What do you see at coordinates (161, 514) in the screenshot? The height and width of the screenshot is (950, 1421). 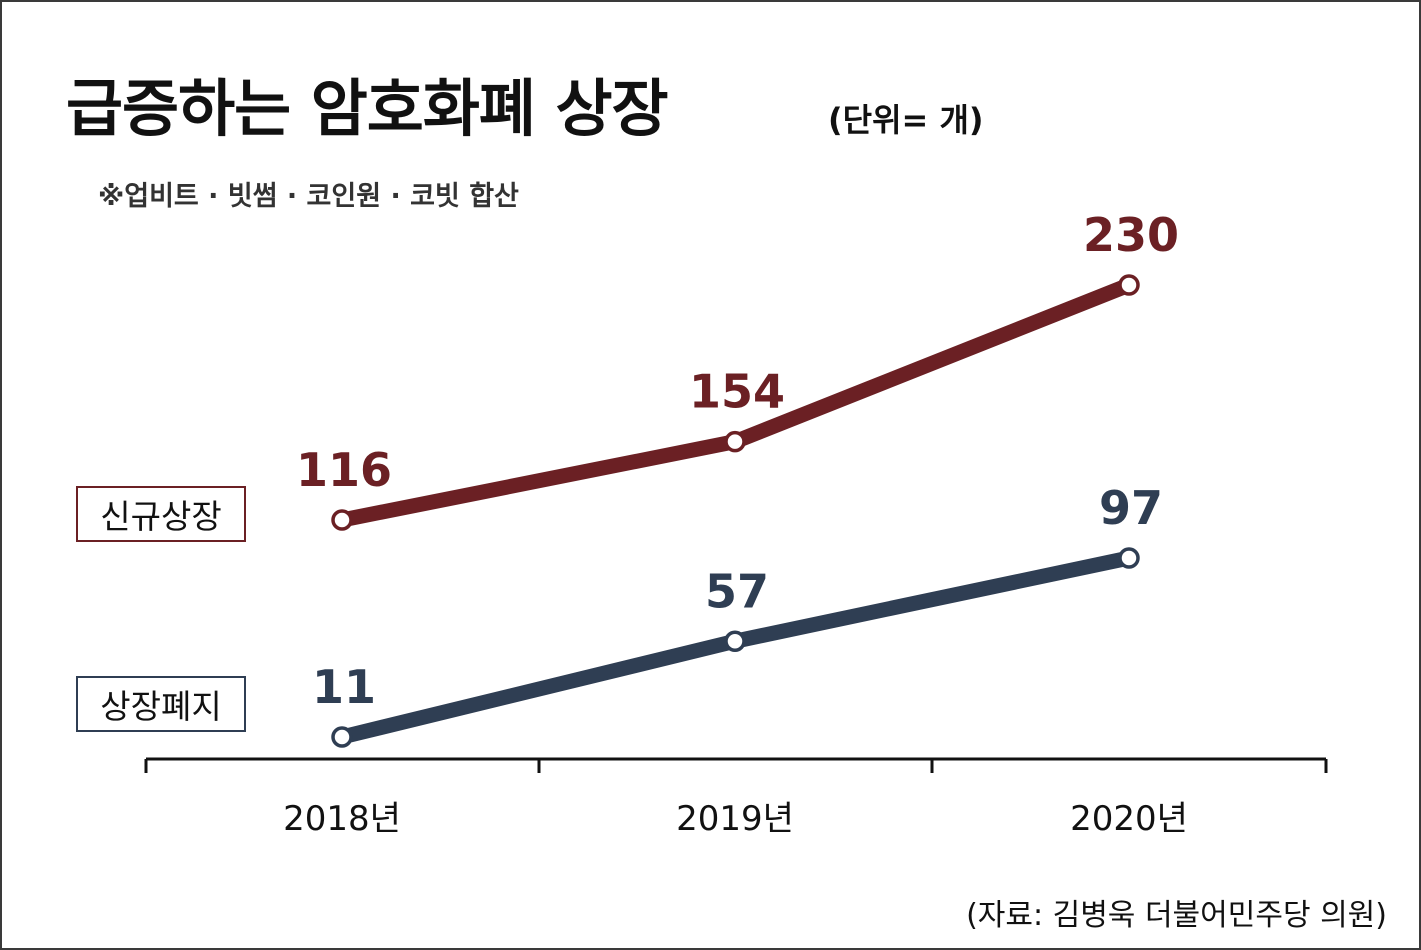 I see `legend-new-listing: 신규상장` at bounding box center [161, 514].